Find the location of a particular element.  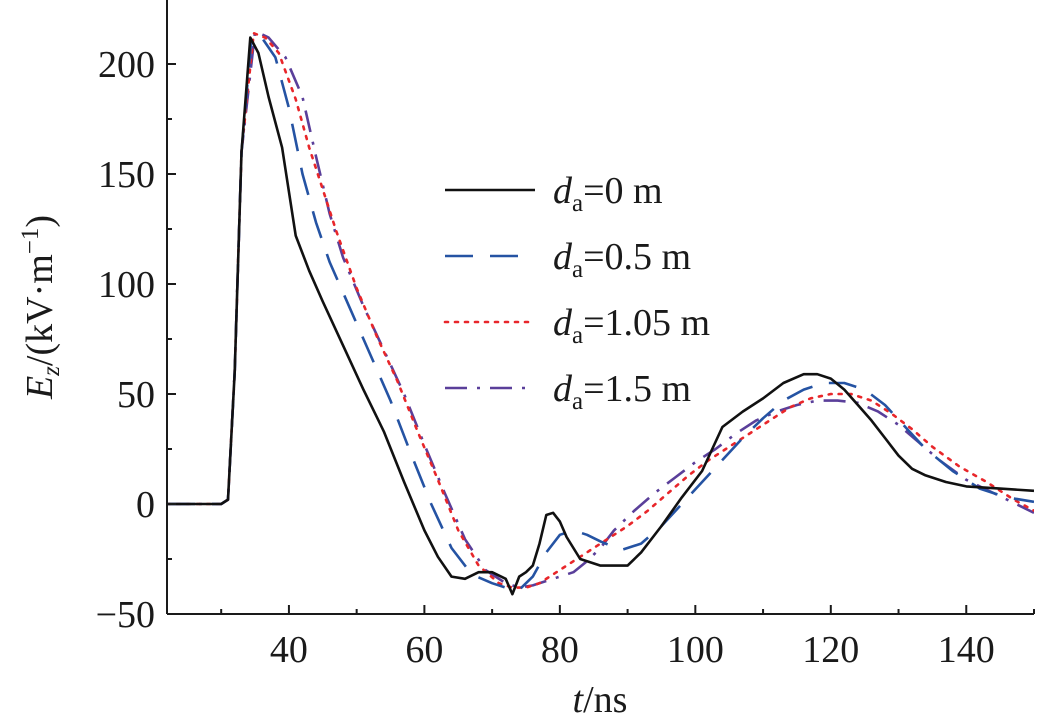

legend-label: da=0 m is located at coordinates (608, 193).